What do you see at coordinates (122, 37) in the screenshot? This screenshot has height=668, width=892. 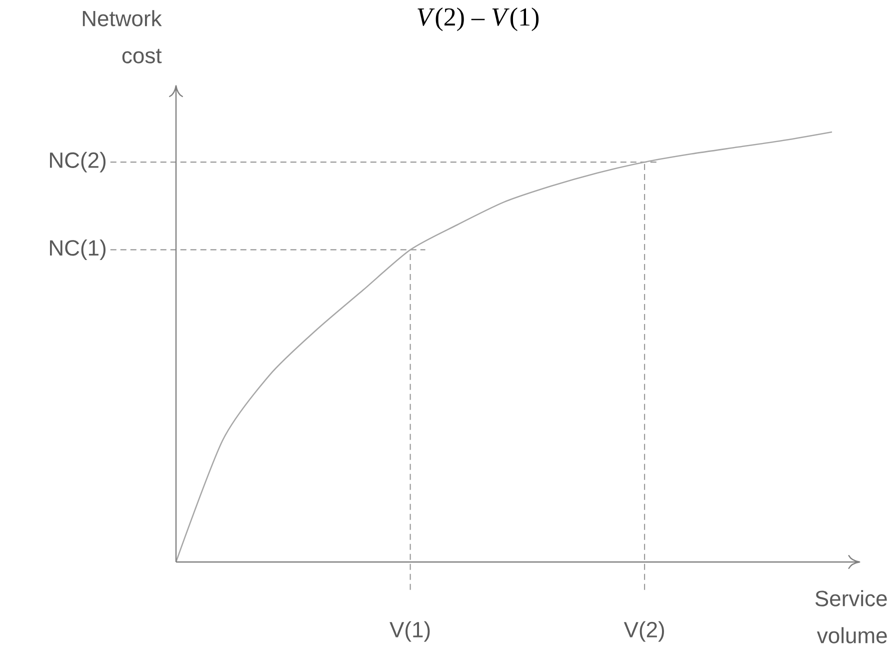 I see `y-axis-title: Network cost` at bounding box center [122, 37].